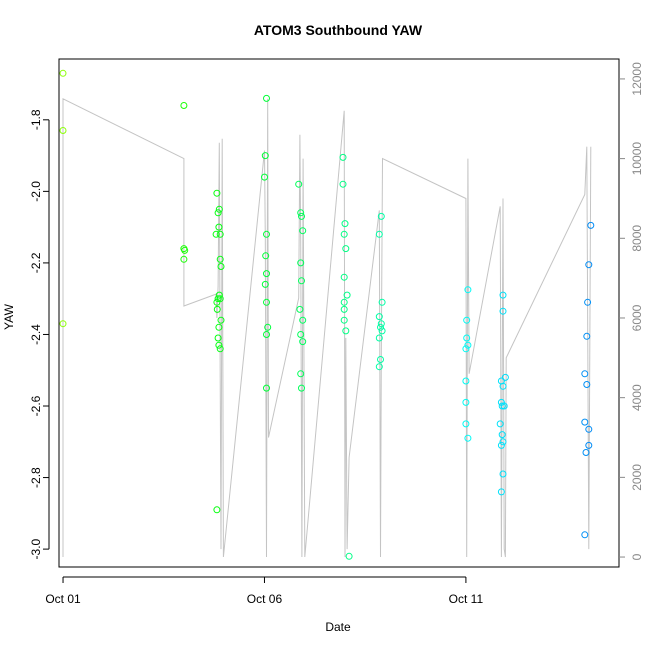  Describe the element at coordinates (637, 477) in the screenshot. I see `y2-tick-label: 2000` at that location.